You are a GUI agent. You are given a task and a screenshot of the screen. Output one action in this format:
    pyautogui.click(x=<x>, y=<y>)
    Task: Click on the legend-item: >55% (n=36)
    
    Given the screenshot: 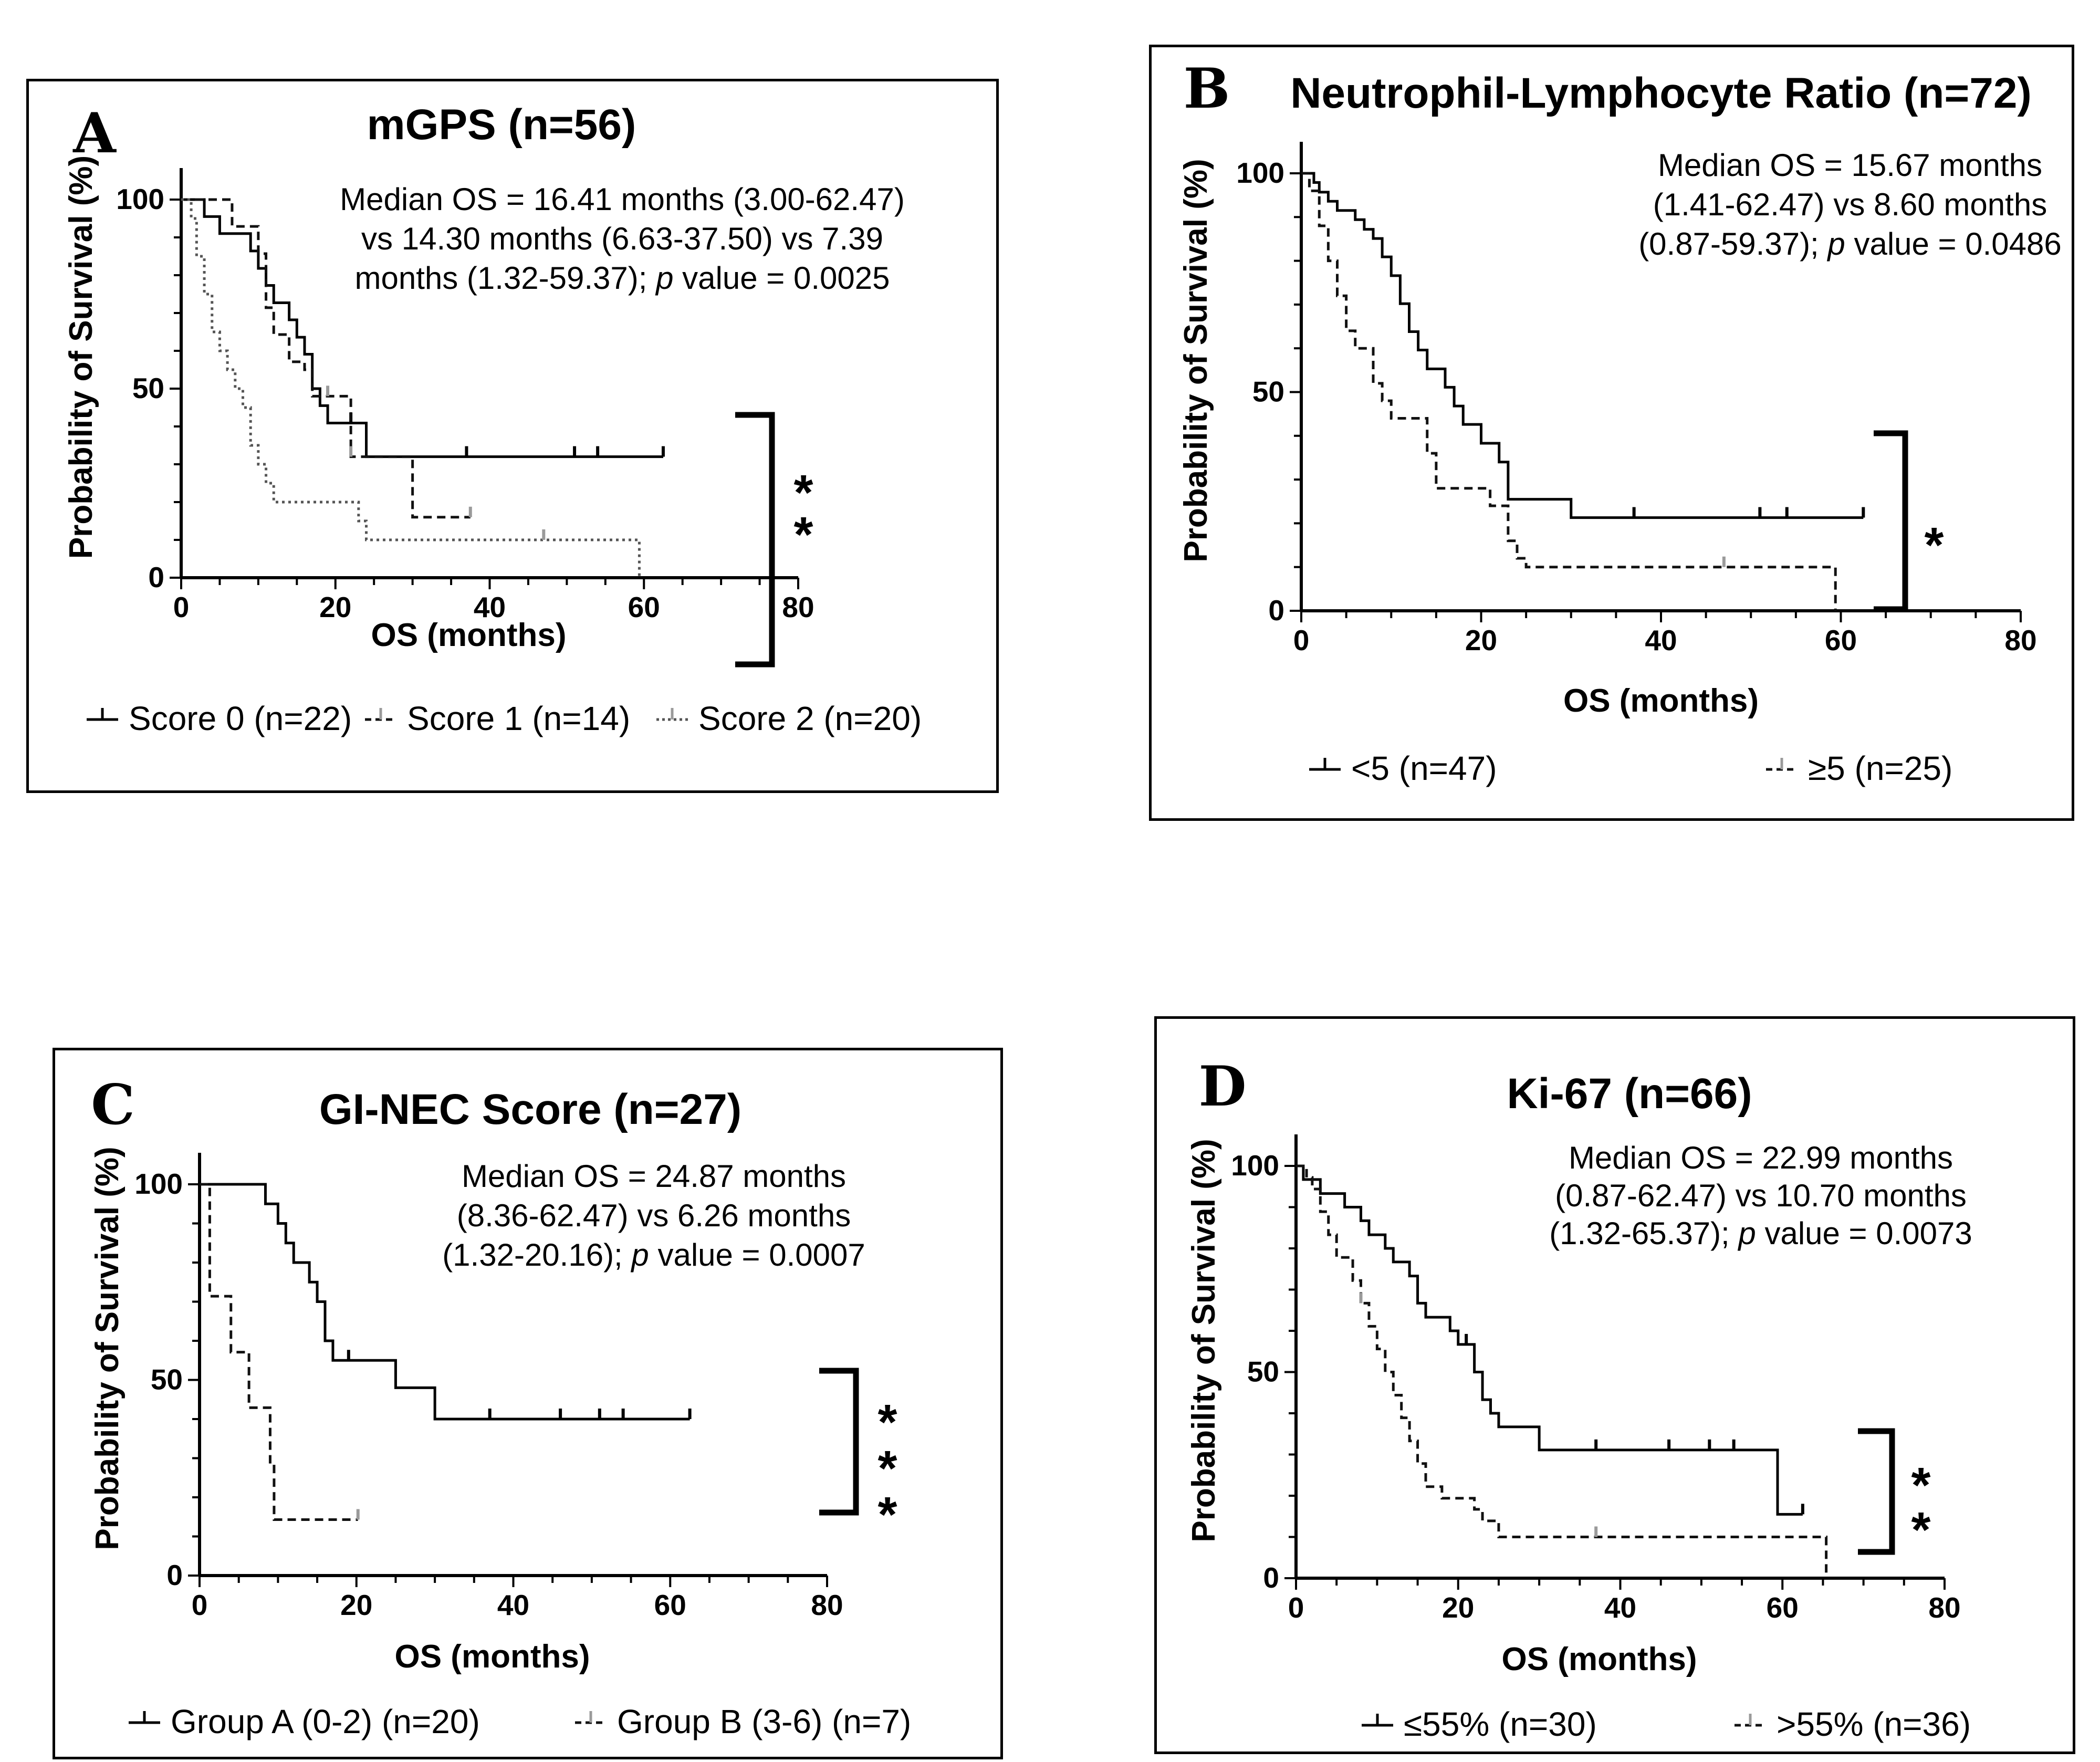 What is the action you would take?
    pyautogui.click(x=1853, y=1724)
    